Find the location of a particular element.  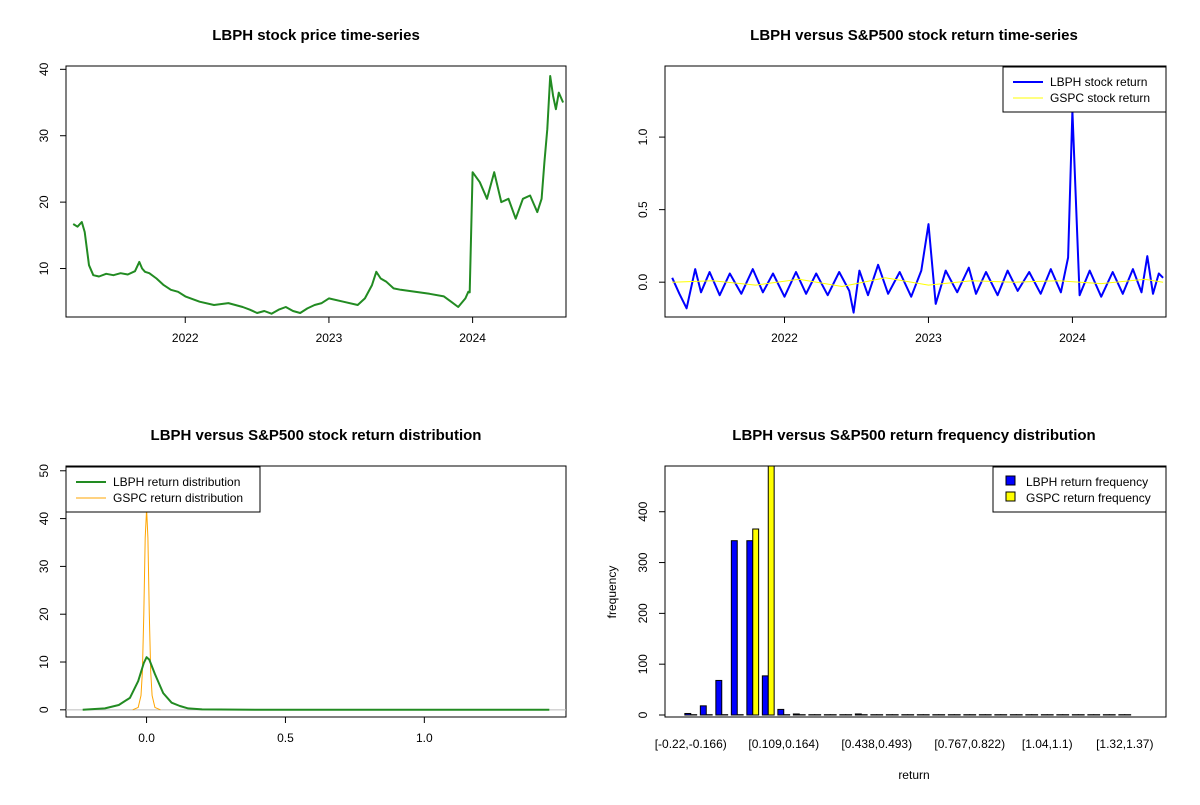

panel-4-x-tick-label: [1.32,1.37) is located at coordinates (1124, 744).